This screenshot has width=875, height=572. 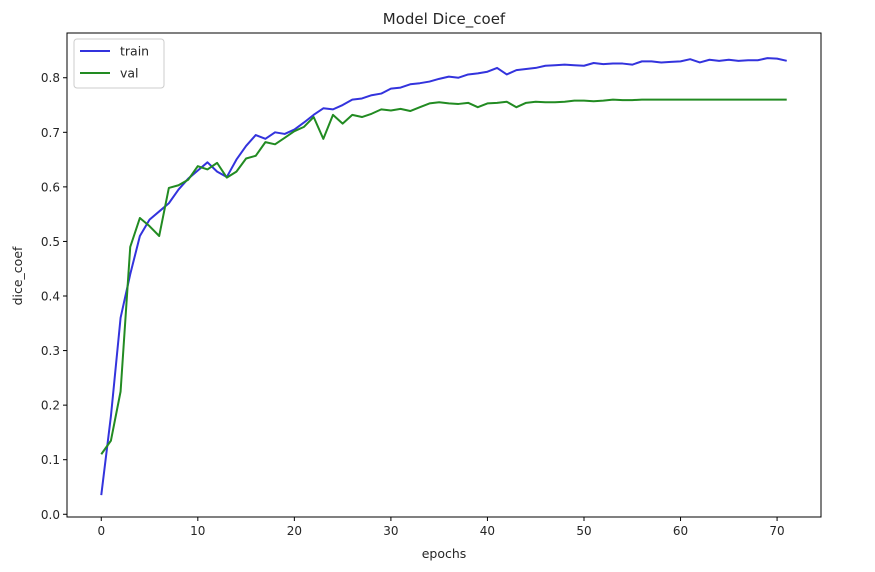 What do you see at coordinates (134, 51) in the screenshot?
I see `legend-train-label: train` at bounding box center [134, 51].